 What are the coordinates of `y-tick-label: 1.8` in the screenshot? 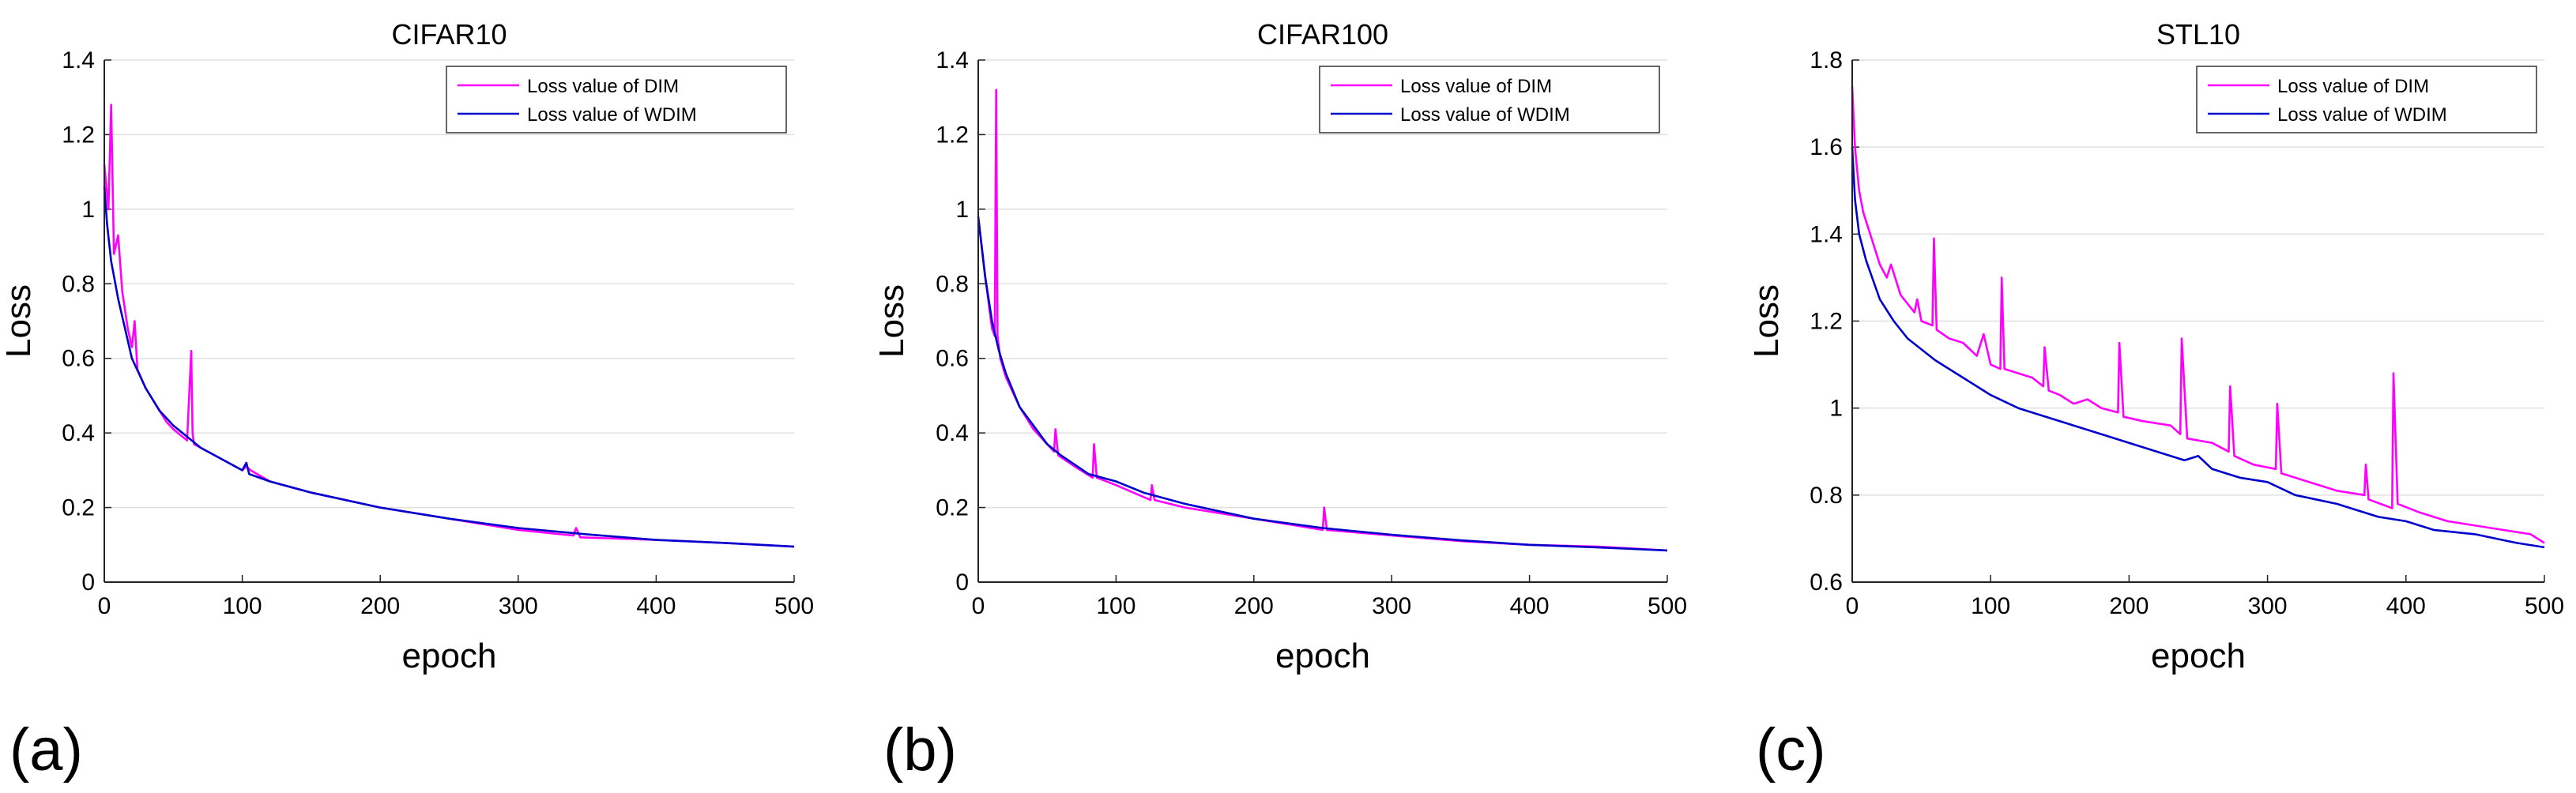 It's located at (1826, 60).